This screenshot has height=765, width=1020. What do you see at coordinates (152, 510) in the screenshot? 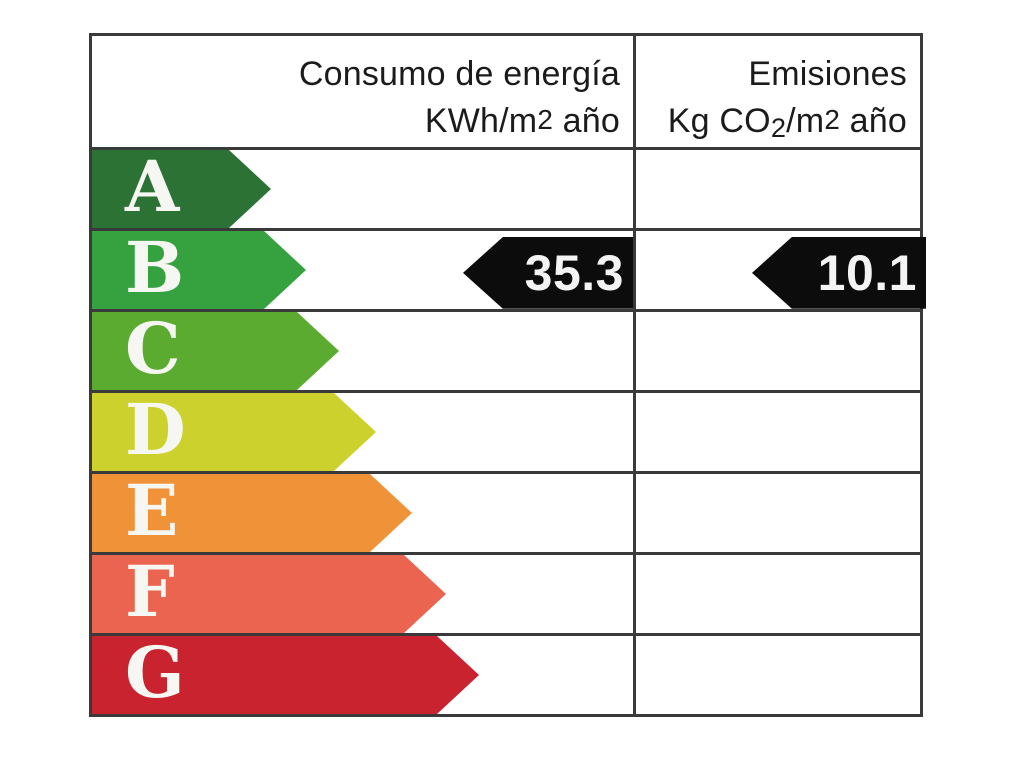
I see `rating-letter-e: E` at bounding box center [152, 510].